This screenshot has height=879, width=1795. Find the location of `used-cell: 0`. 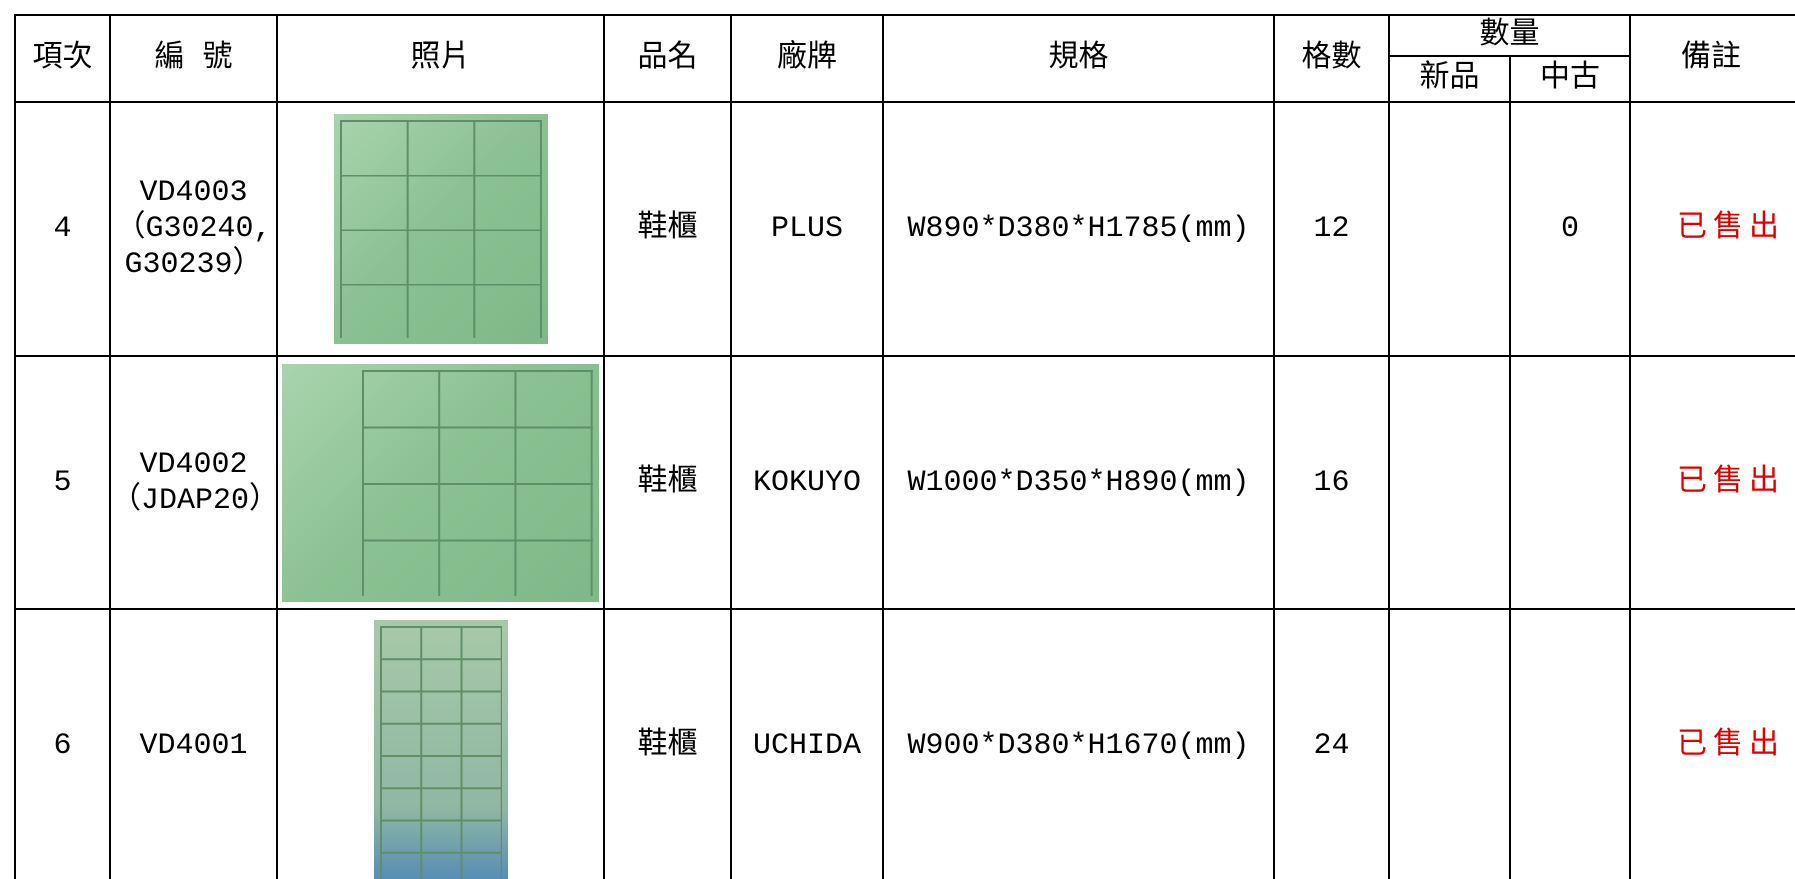

used-cell: 0 is located at coordinates (1570, 229).